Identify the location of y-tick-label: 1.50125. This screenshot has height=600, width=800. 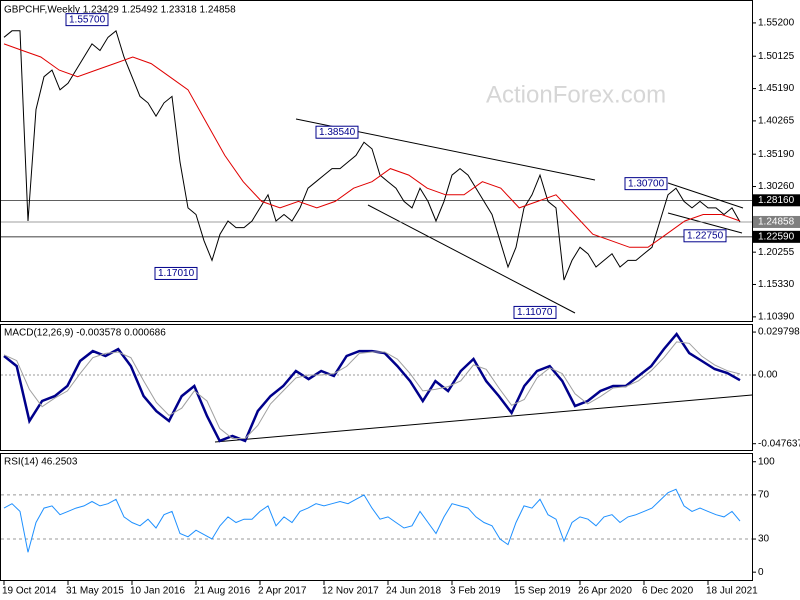
(776, 56).